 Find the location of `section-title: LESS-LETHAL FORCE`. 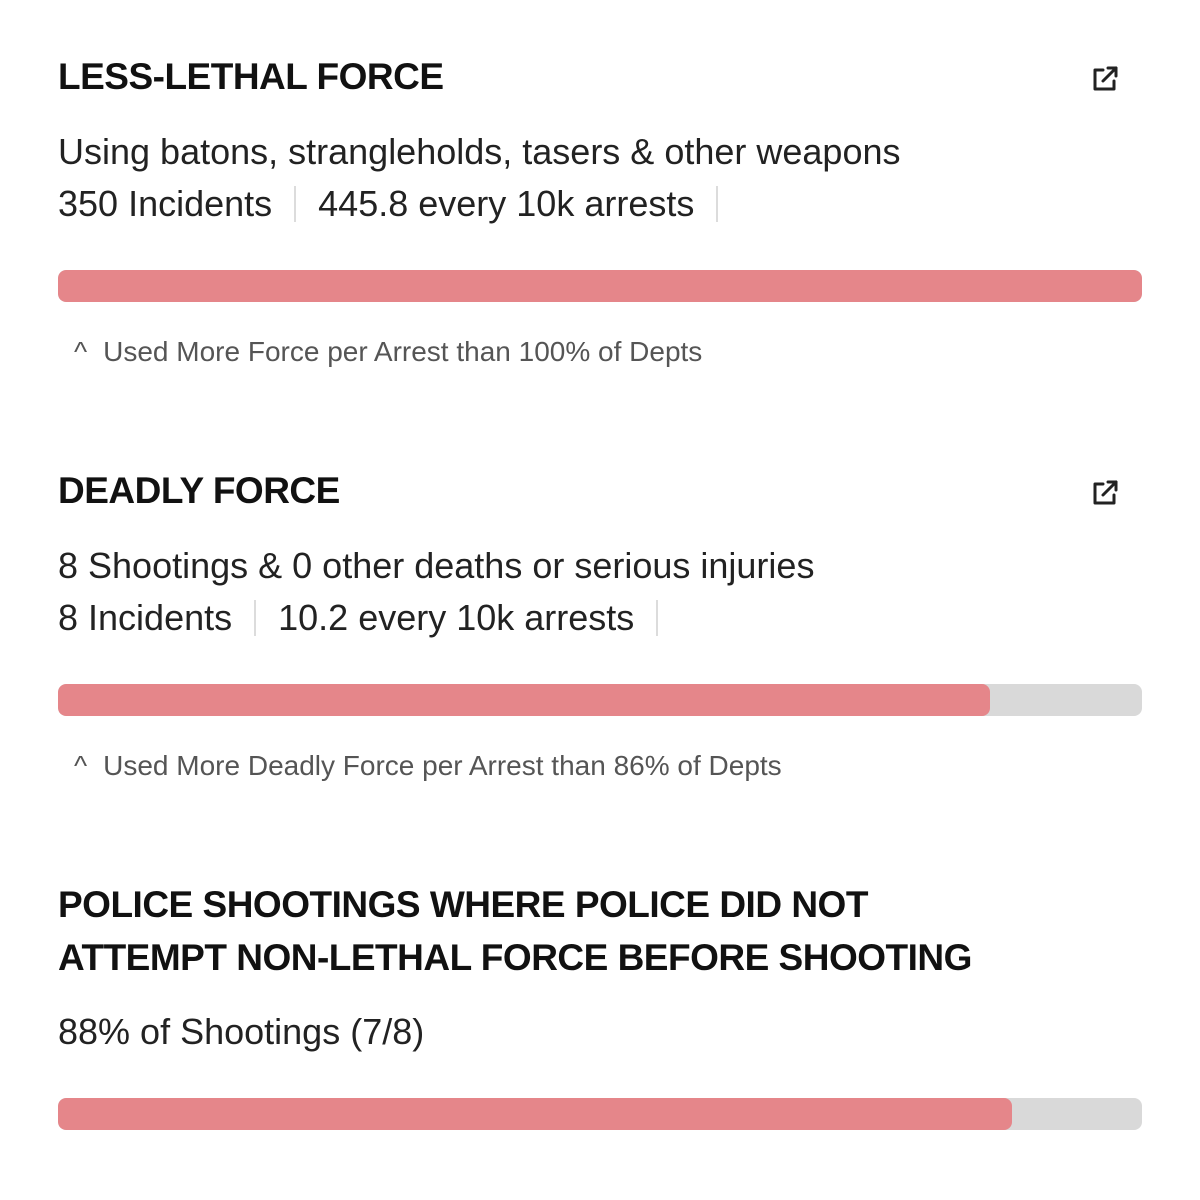

section-title: LESS-LETHAL FORCE is located at coordinates (251, 76).